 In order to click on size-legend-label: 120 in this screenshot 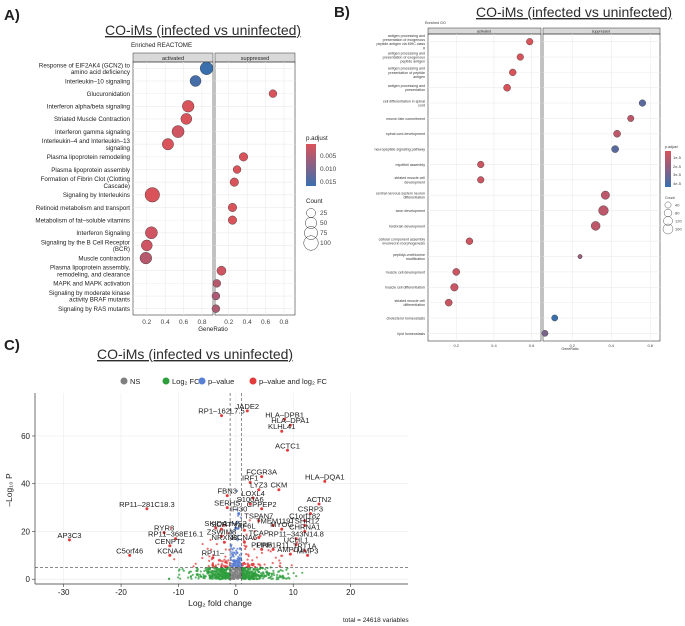, I will do `click(678, 221)`.